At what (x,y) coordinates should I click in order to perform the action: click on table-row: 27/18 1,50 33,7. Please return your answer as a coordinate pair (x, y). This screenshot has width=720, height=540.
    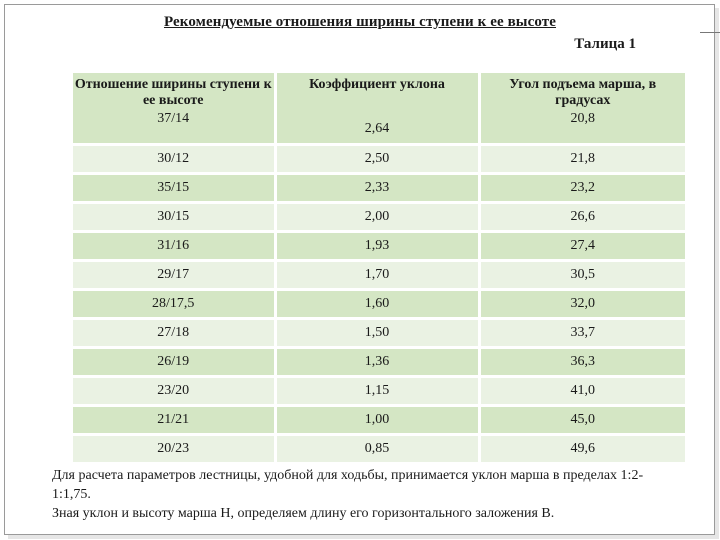
    Looking at the image, I should click on (379, 332).